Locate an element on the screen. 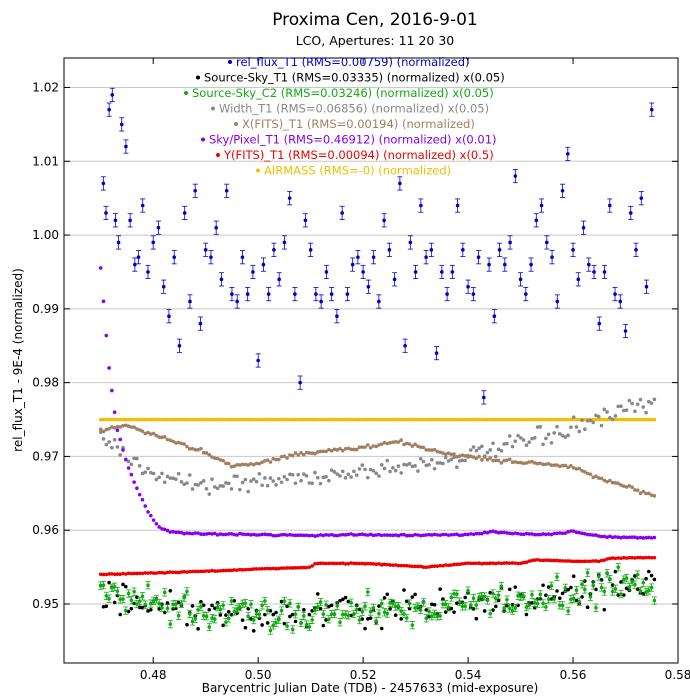 The image size is (690, 700). y-tick-label: 0.98 is located at coordinates (45, 383).